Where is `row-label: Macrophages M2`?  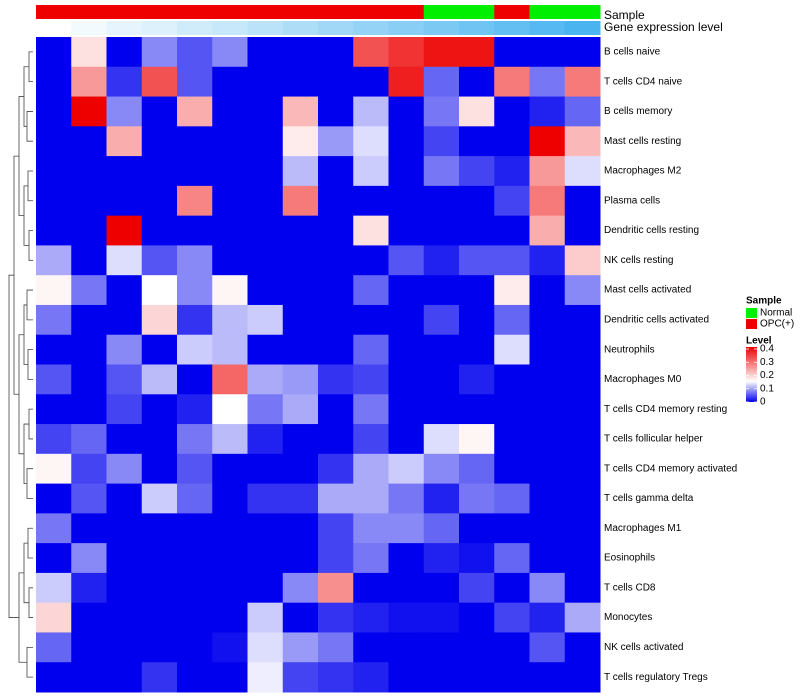
row-label: Macrophages M2 is located at coordinates (643, 171).